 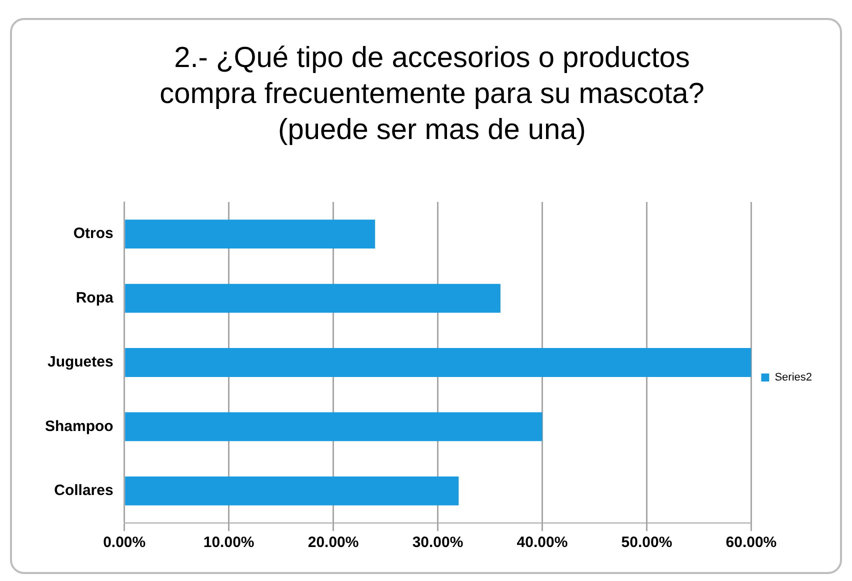 I want to click on x-tick-label: 30.00%, so click(x=438, y=543).